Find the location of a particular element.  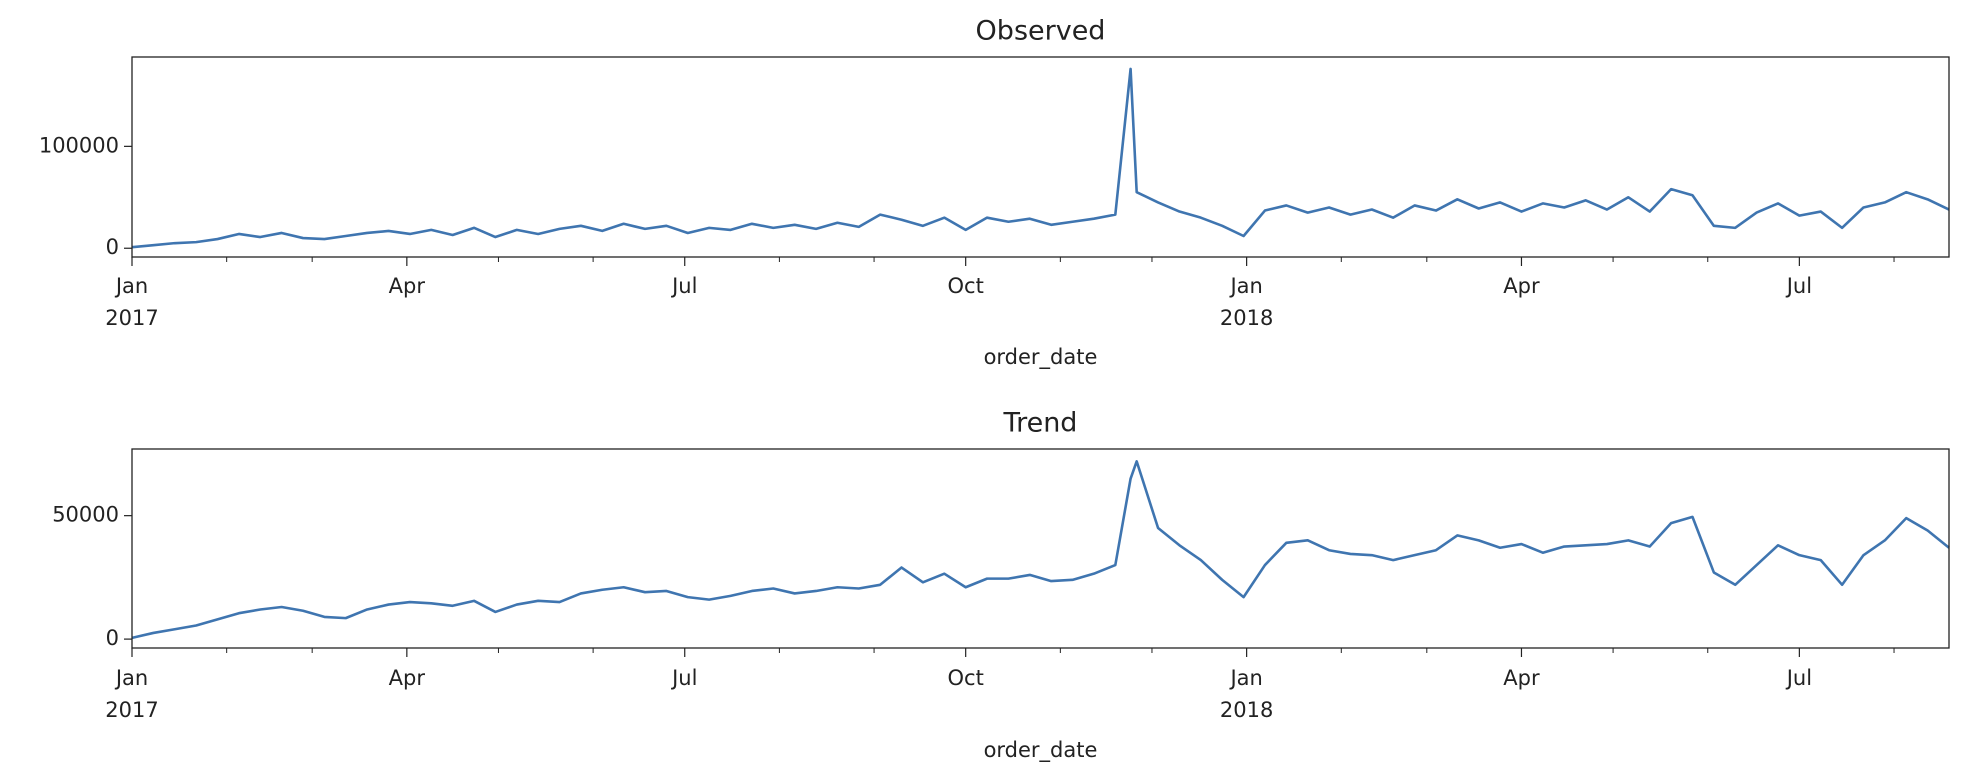

chart-title: Observed is located at coordinates (1041, 31).